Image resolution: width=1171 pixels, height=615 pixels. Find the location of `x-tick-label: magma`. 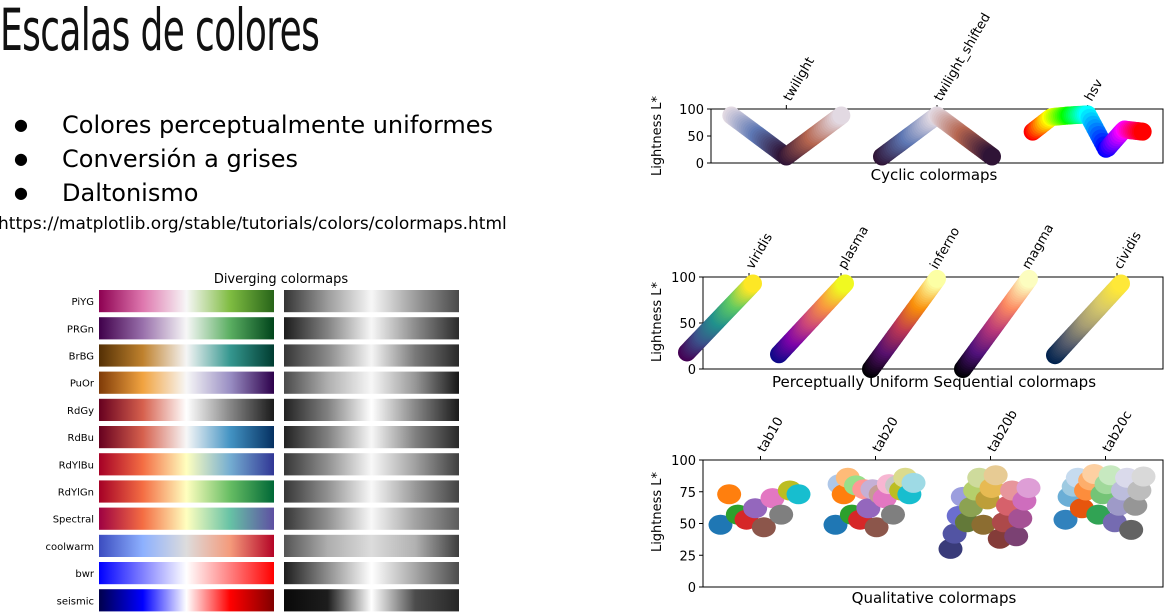

x-tick-label: magma is located at coordinates (1038, 247).